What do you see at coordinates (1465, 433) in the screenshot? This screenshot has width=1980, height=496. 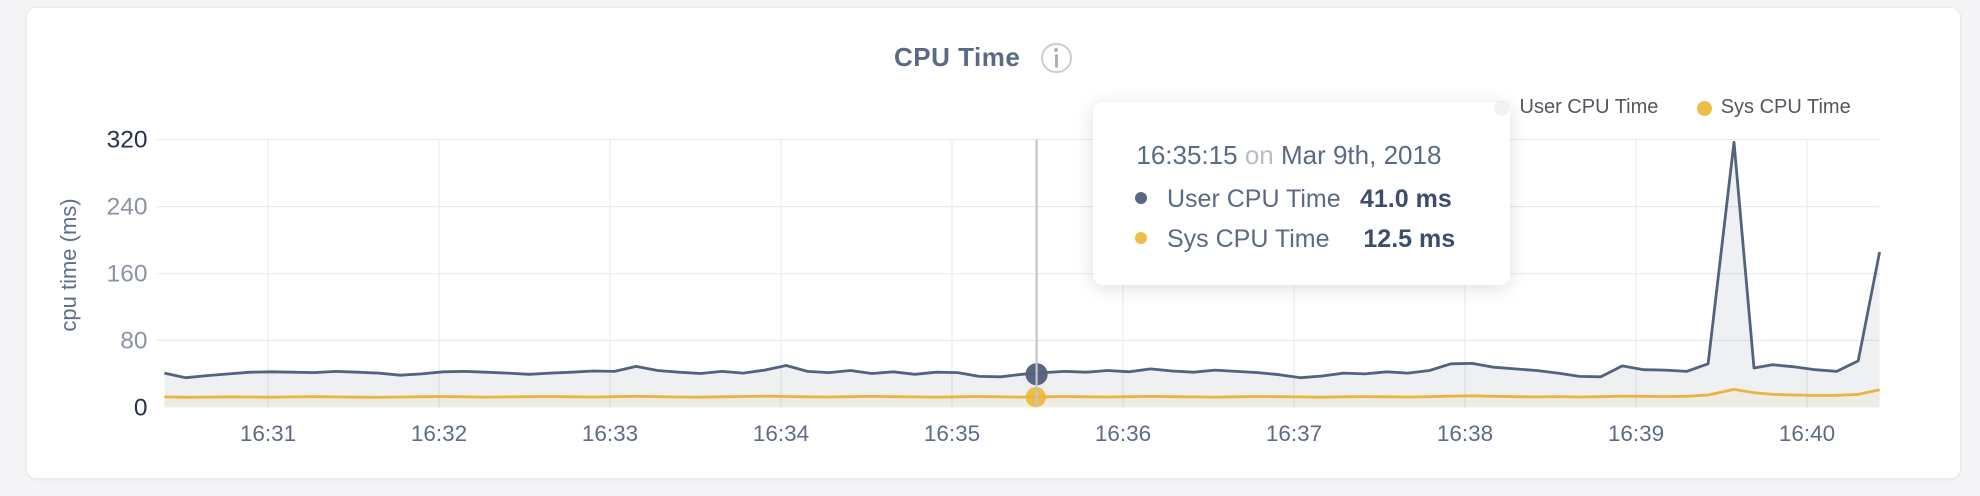 I see `svg-text: 16:38` at bounding box center [1465, 433].